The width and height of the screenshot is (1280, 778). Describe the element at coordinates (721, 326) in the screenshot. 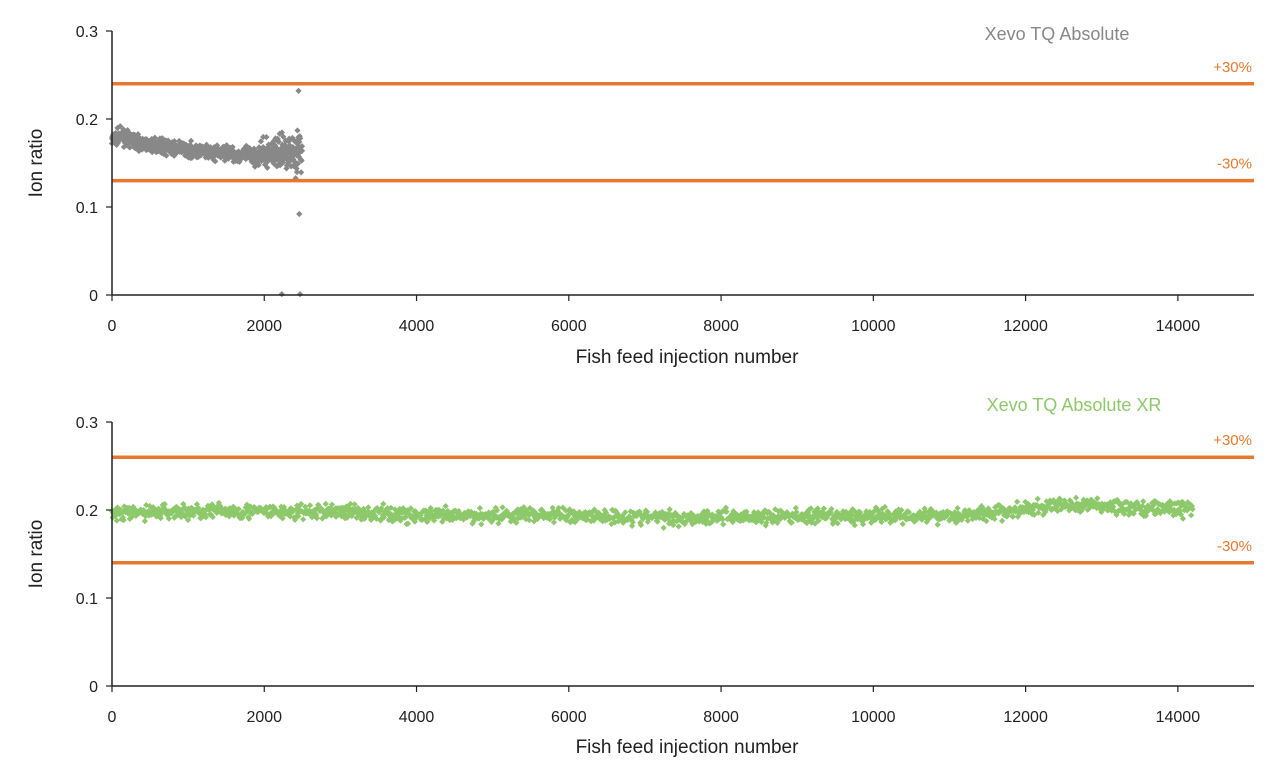

I see `x-tick-label: 8000` at that location.